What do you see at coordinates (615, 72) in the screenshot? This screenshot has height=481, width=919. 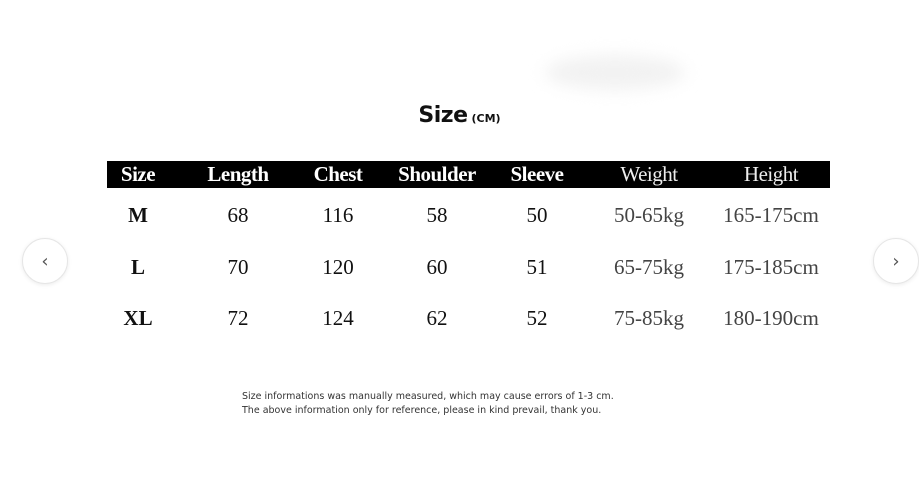 I see `background-blur` at bounding box center [615, 72].